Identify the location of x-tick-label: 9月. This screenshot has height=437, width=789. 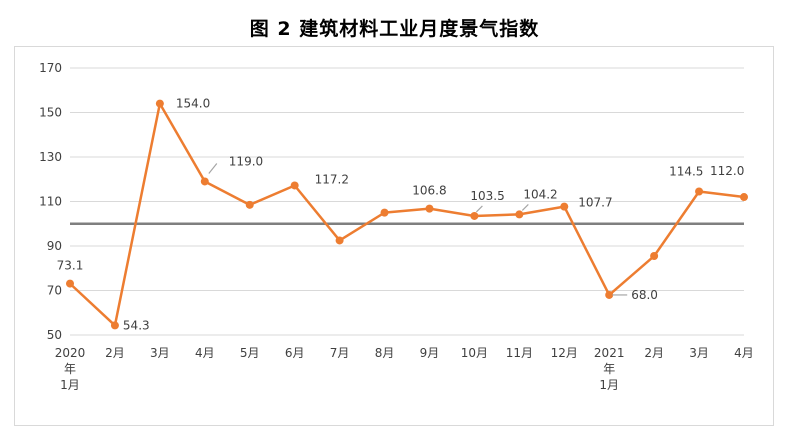
(430, 353).